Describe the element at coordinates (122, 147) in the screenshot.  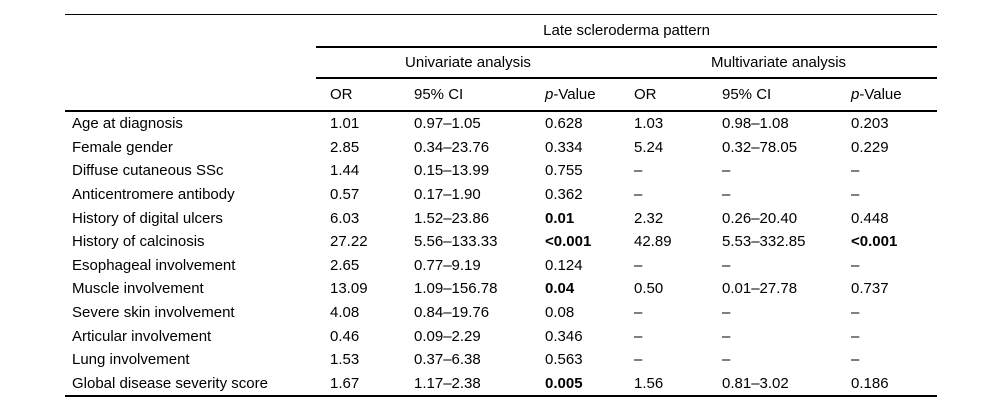
I see `row-label: Female gender` at that location.